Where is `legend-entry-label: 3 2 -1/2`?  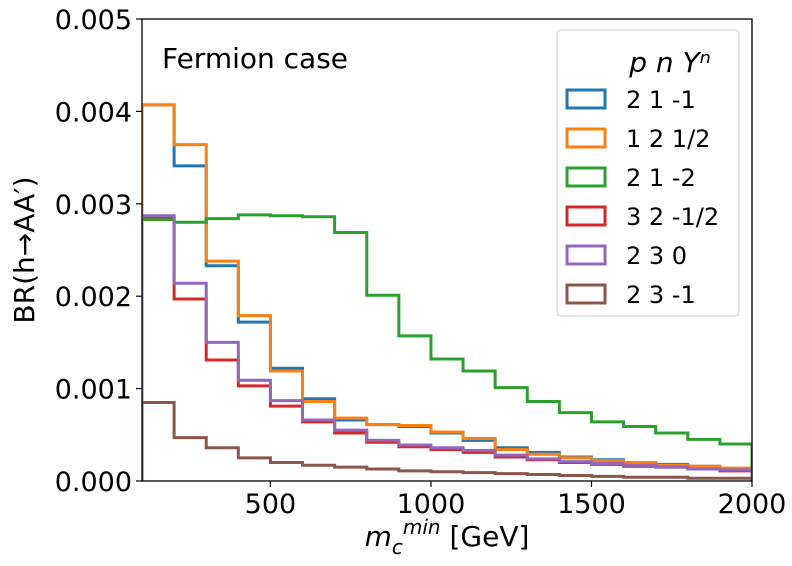 legend-entry-label: 3 2 -1/2 is located at coordinates (672, 217).